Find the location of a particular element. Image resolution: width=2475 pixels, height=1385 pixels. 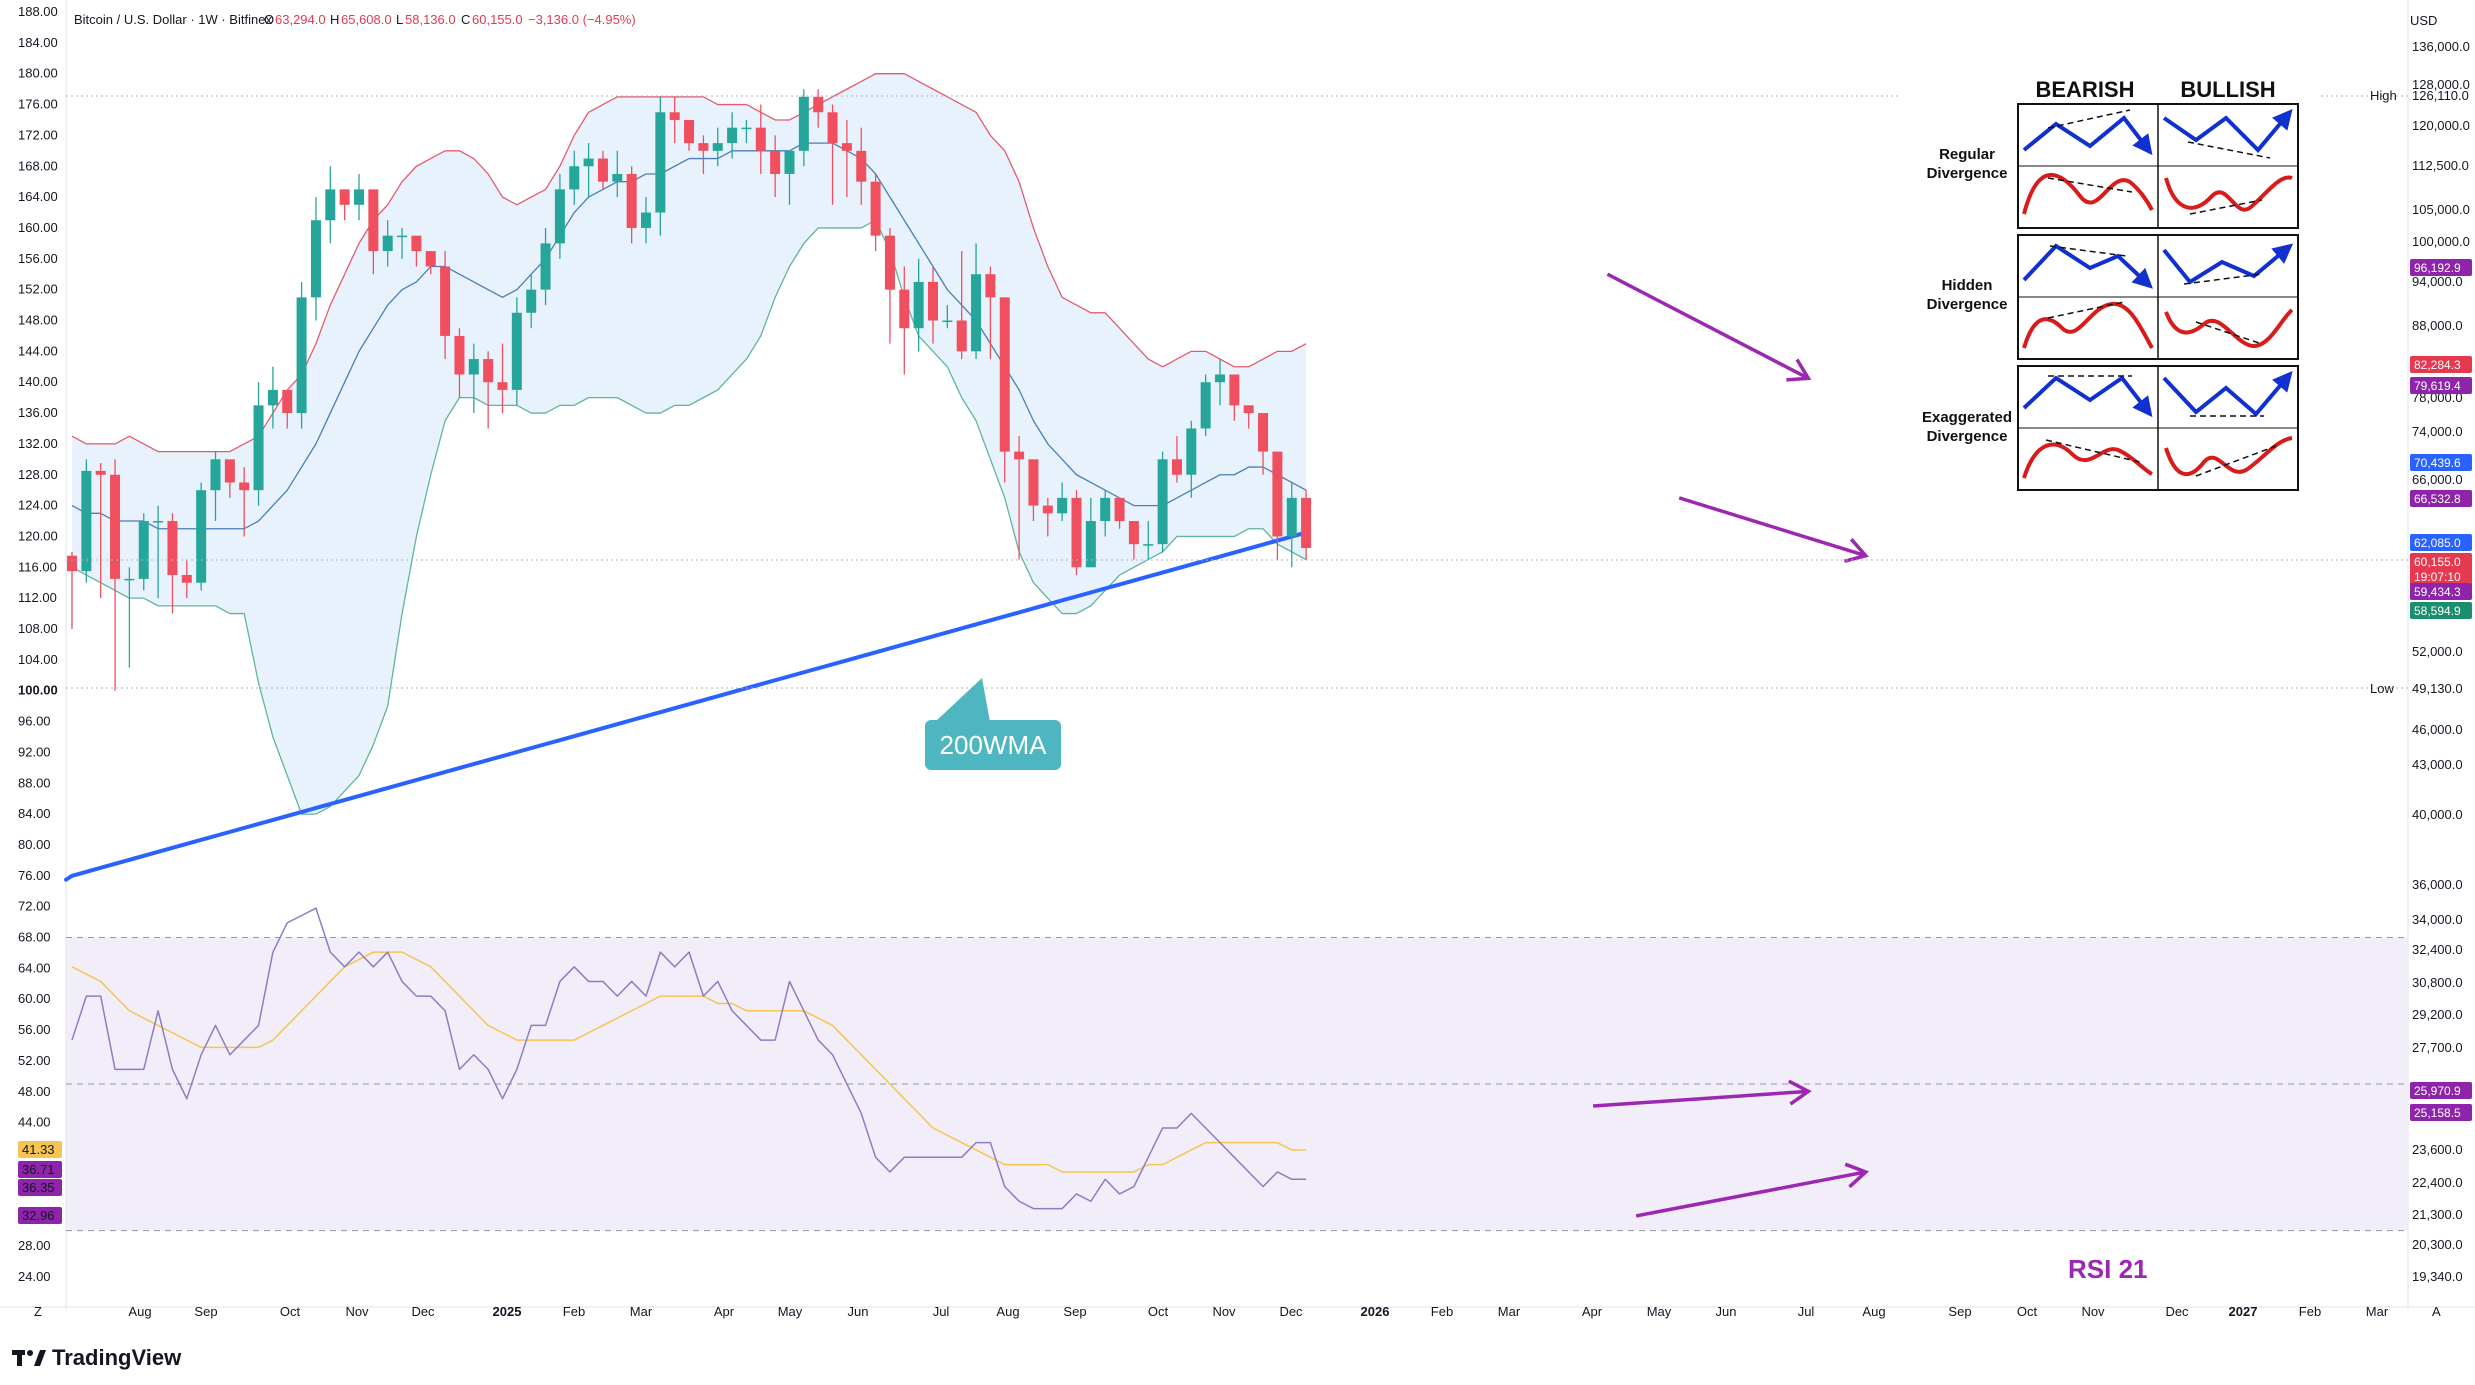

left-axis-tick: 116.00 is located at coordinates (37, 566).